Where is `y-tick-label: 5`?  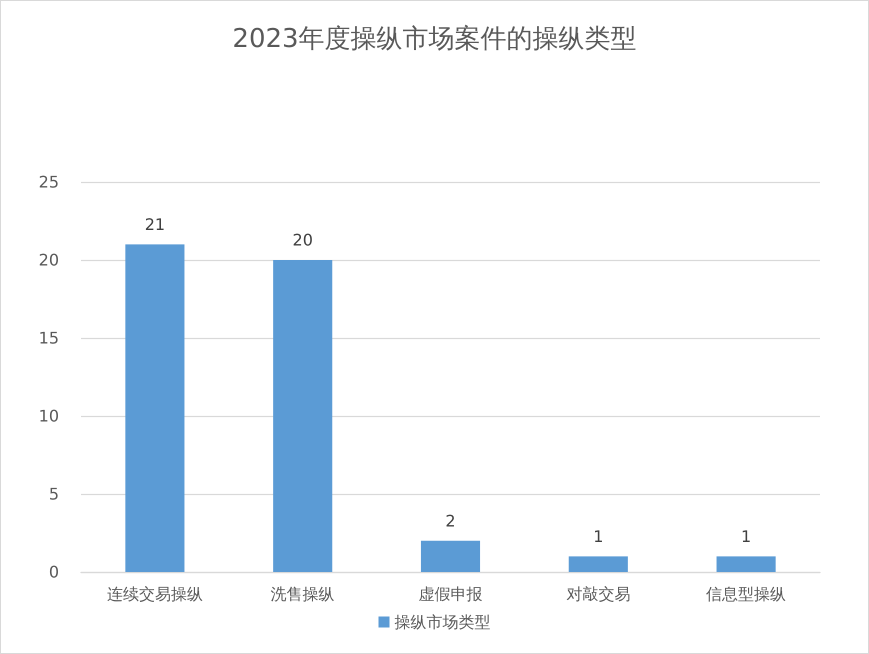
y-tick-label: 5 is located at coordinates (53, 494).